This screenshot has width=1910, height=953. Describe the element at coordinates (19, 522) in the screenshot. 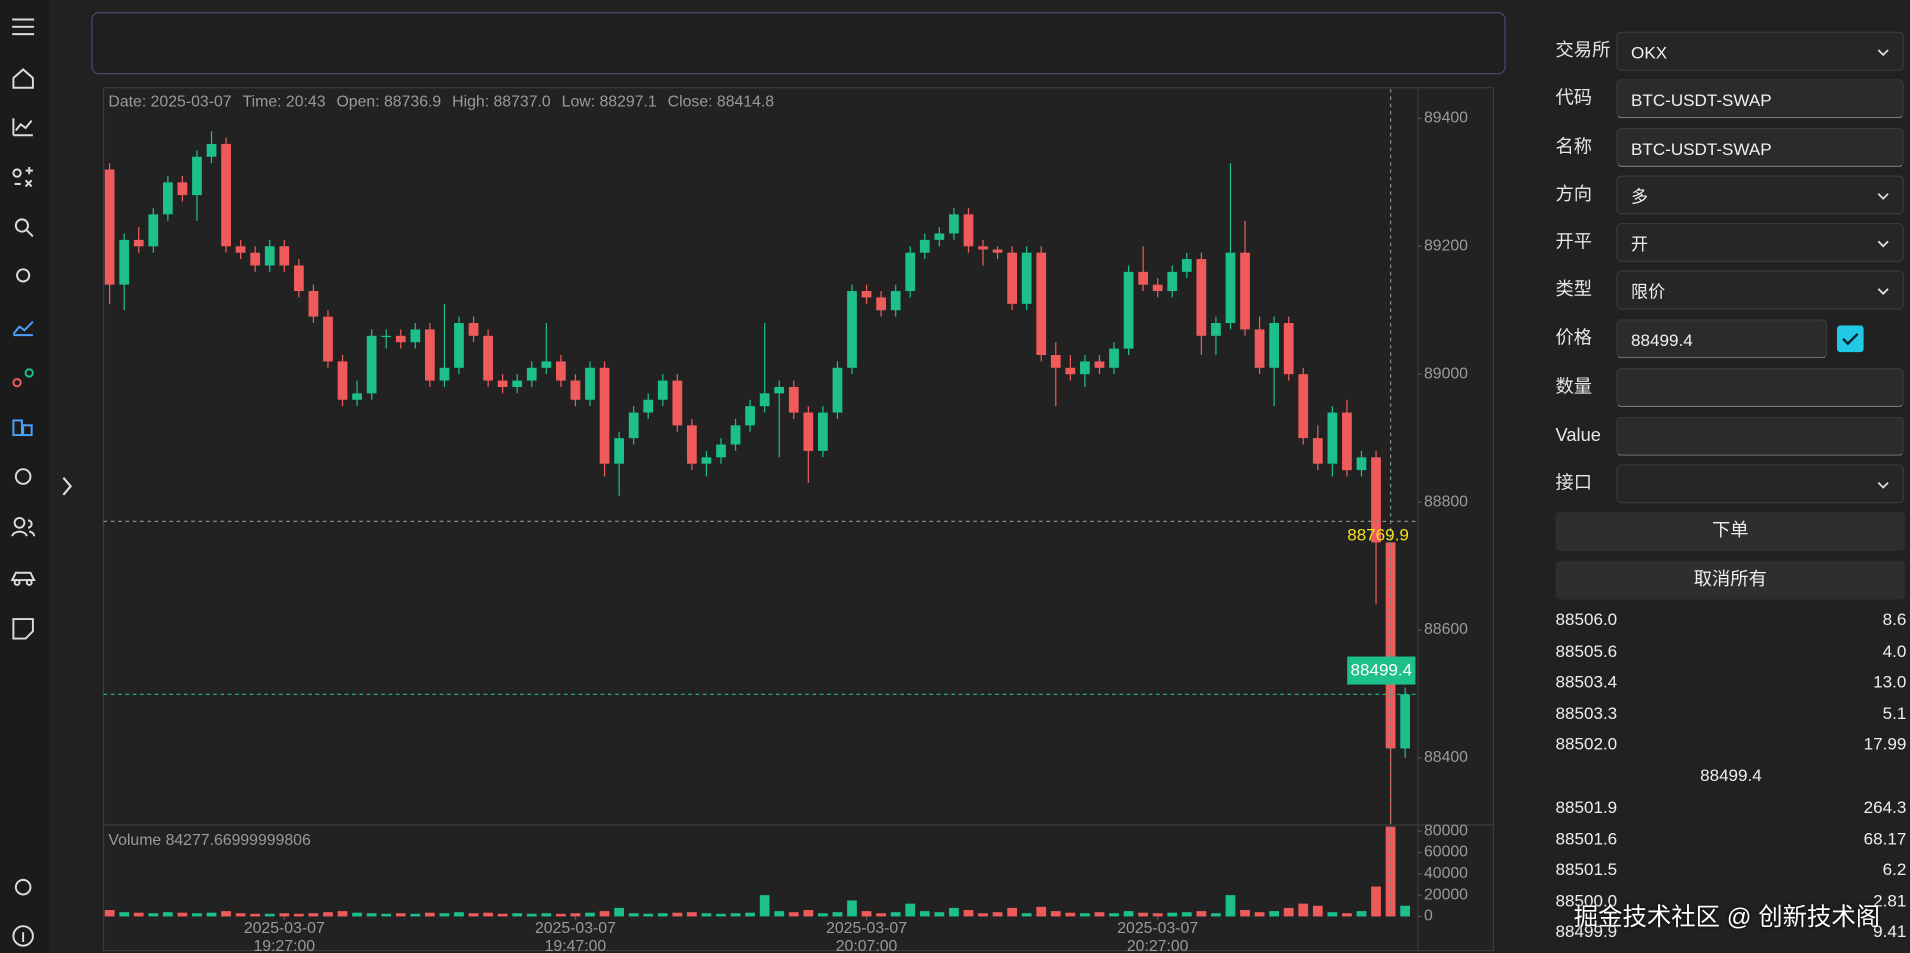

I see `users-icon` at that location.